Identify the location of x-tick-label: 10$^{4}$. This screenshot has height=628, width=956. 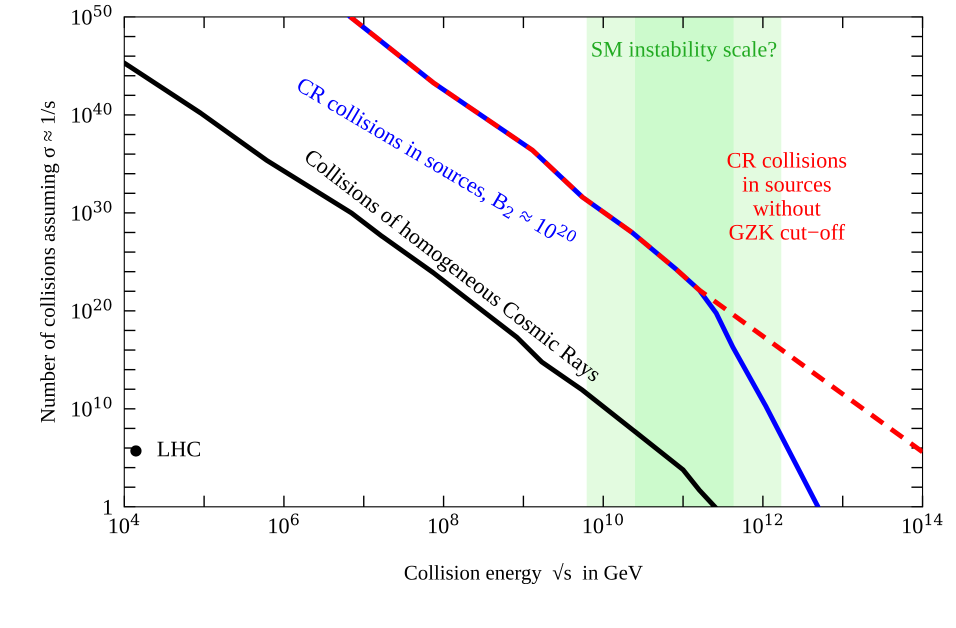
(125, 524).